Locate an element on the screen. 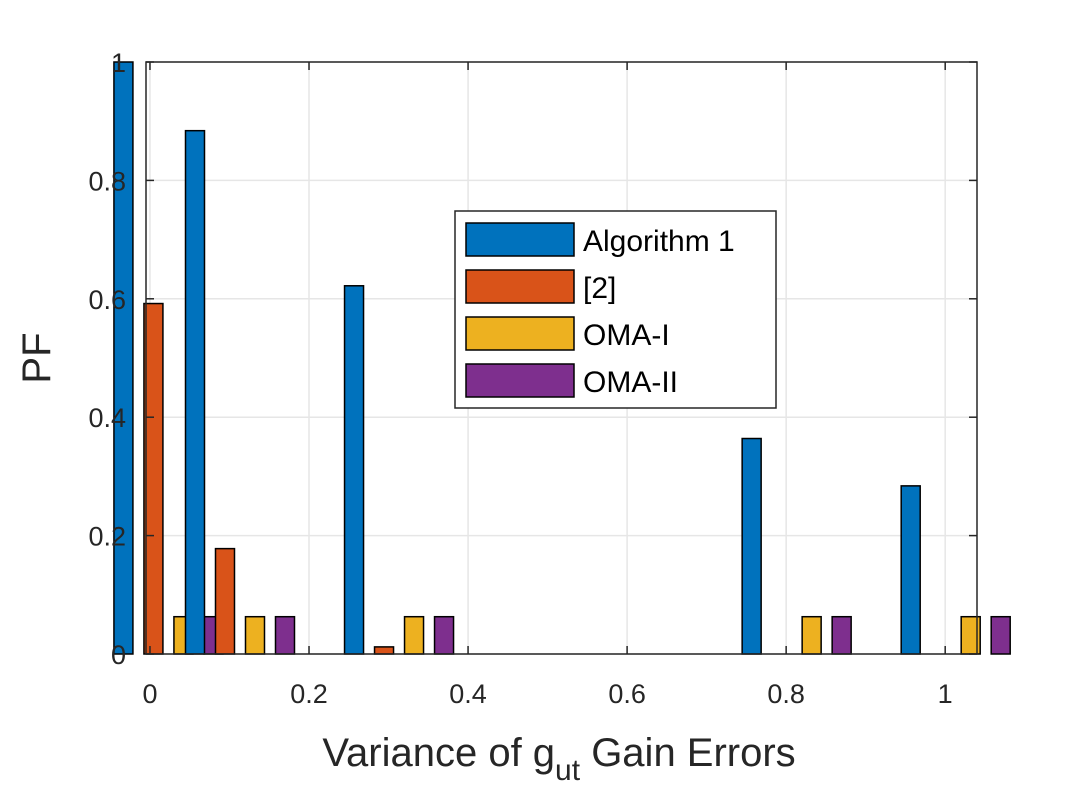 Image resolution: width=1080 pixels, height=795 pixels. legend-label: [2] is located at coordinates (599, 288).